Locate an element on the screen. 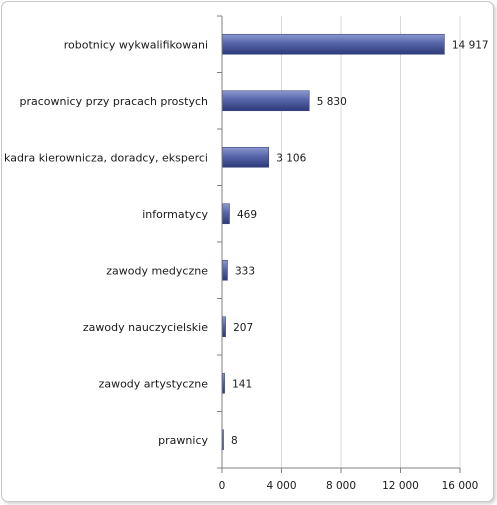 Image resolution: width=497 pixels, height=505 pixels. value-label: 8 is located at coordinates (234, 441).